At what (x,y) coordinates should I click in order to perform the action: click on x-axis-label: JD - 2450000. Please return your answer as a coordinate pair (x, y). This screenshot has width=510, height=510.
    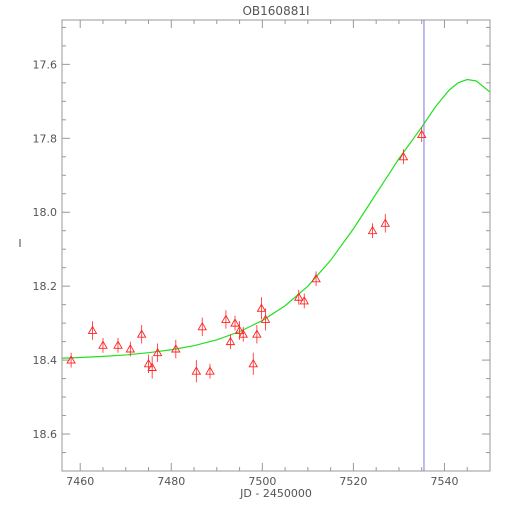
    Looking at the image, I should click on (275, 493).